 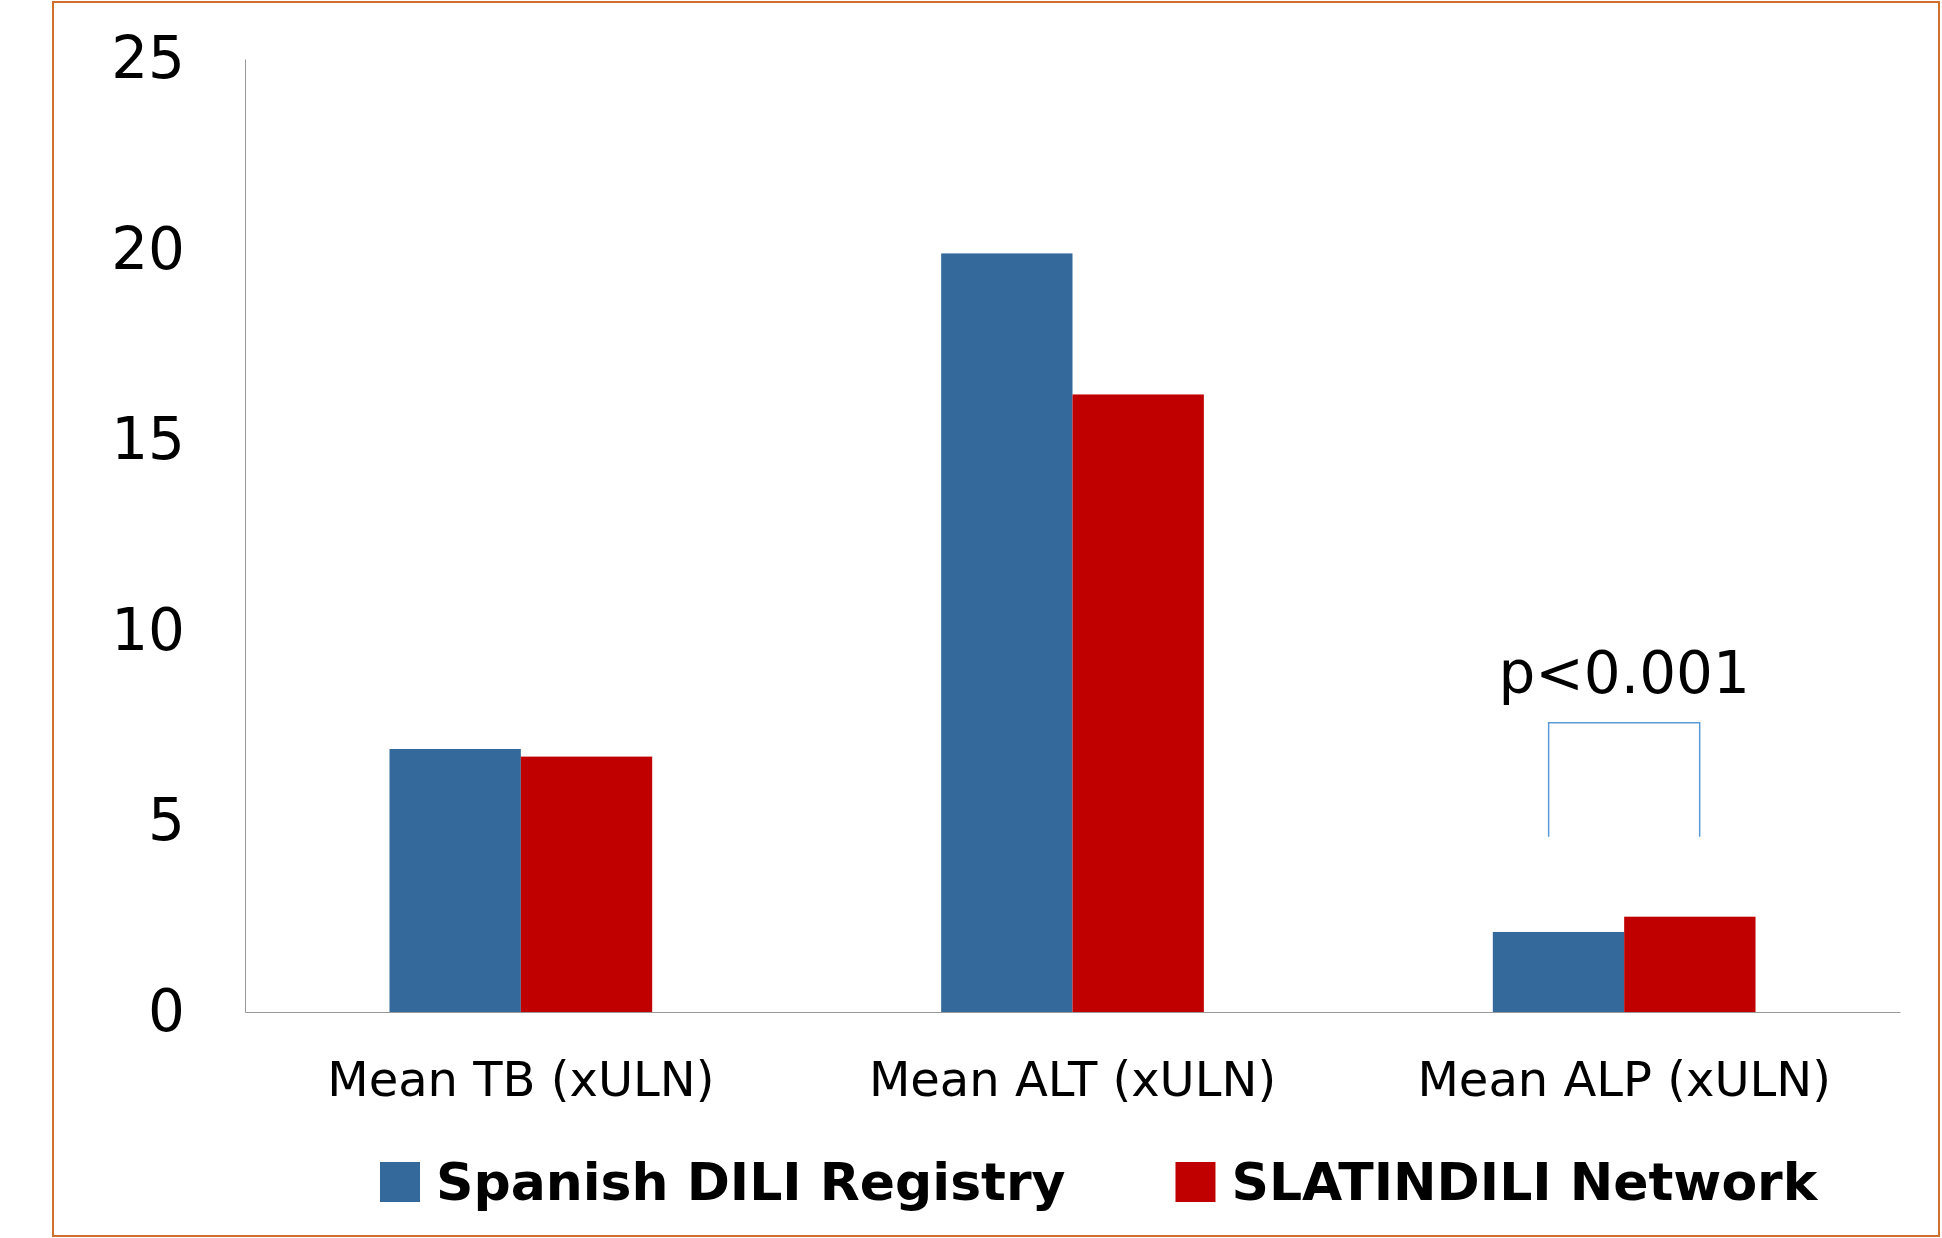 What do you see at coordinates (166, 1011) in the screenshot?
I see `y-tick-label: 0` at bounding box center [166, 1011].